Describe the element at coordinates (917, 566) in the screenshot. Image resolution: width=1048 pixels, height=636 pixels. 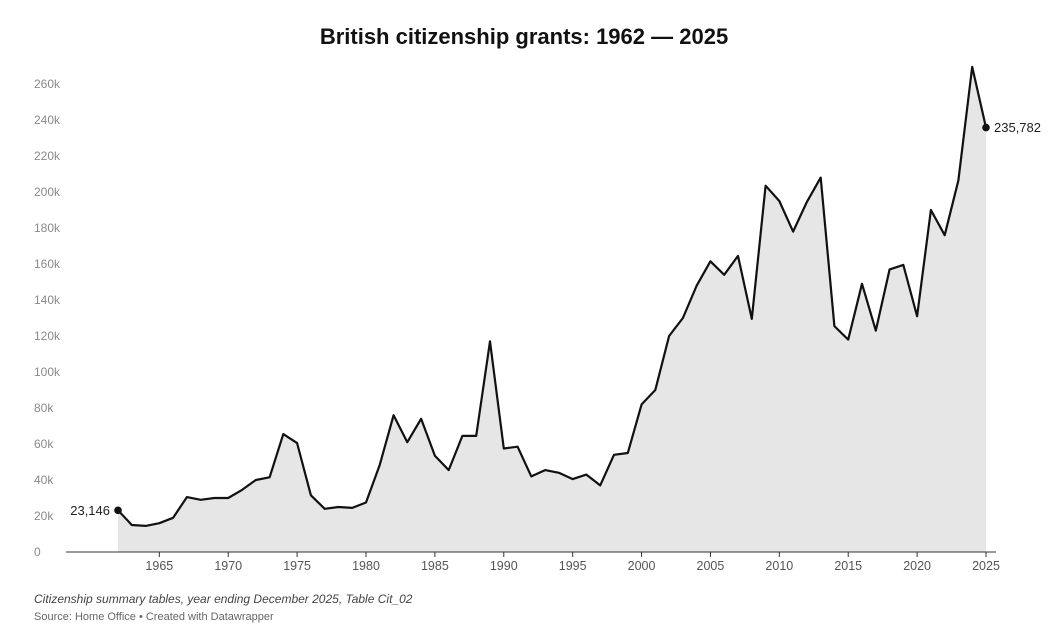
I see `x-tick-label: 2020` at that location.